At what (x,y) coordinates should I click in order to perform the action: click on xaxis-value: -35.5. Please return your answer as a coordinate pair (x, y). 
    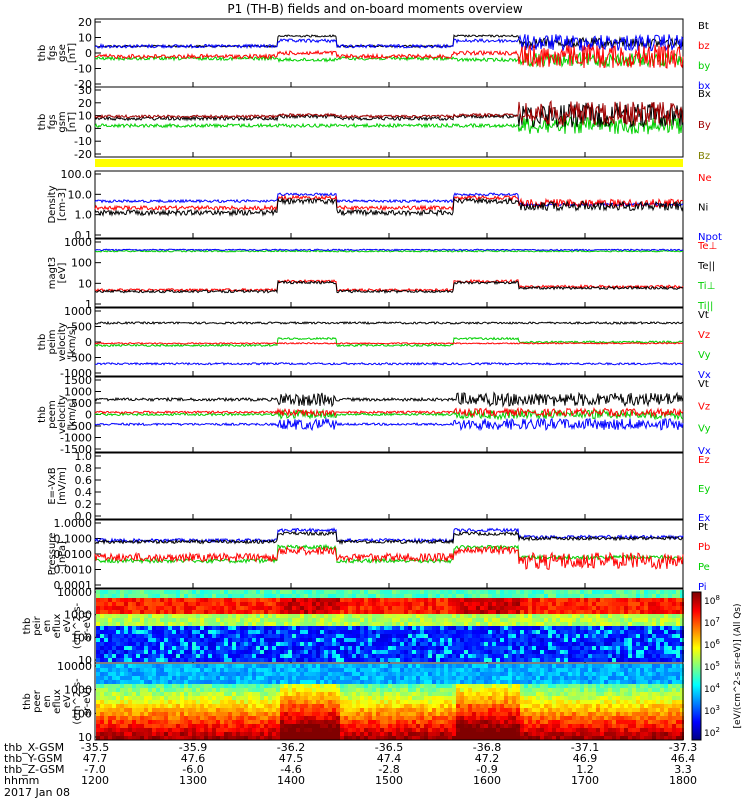
    Looking at the image, I should click on (95, 747).